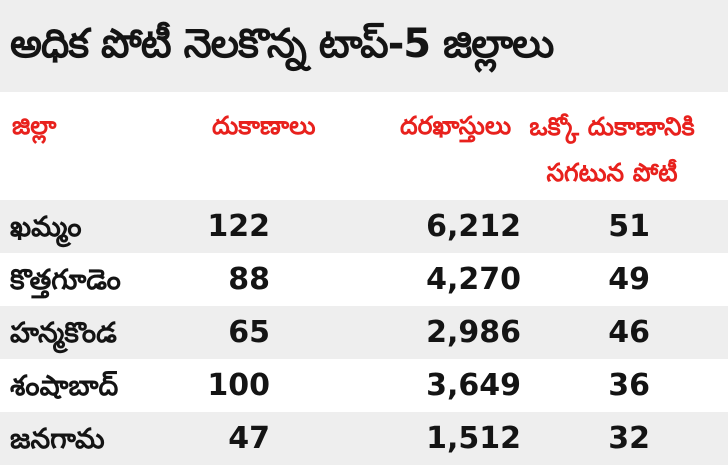 Image resolution: width=728 pixels, height=475 pixels. Describe the element at coordinates (364, 438) in the screenshot. I see `table-row: జనగామ 47 1,512 32` at that location.